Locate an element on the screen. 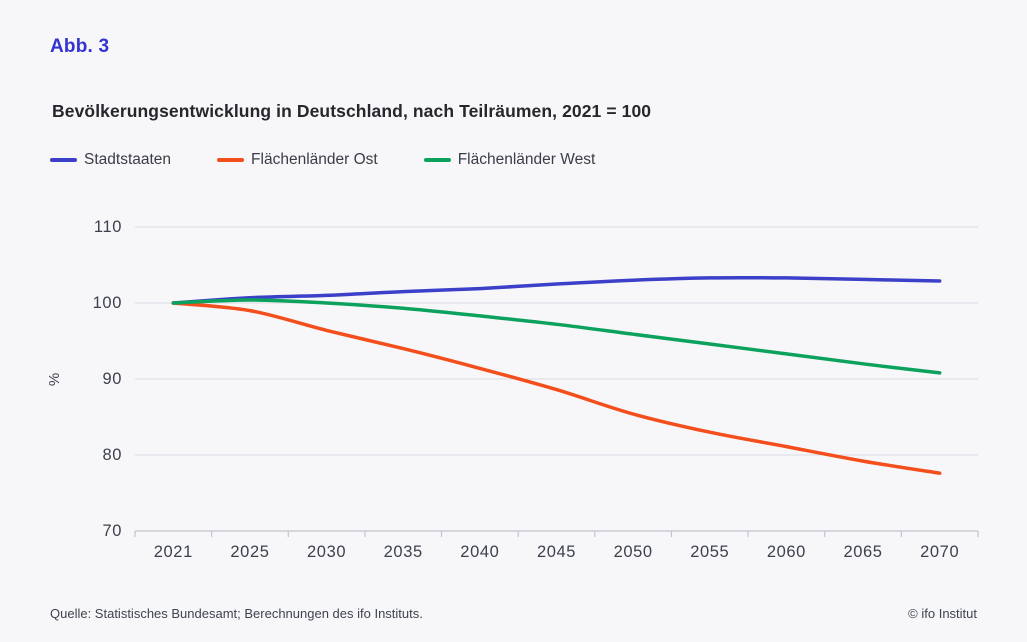  legend-item-stadtstaaten: Stadtstaaten is located at coordinates (110, 160).